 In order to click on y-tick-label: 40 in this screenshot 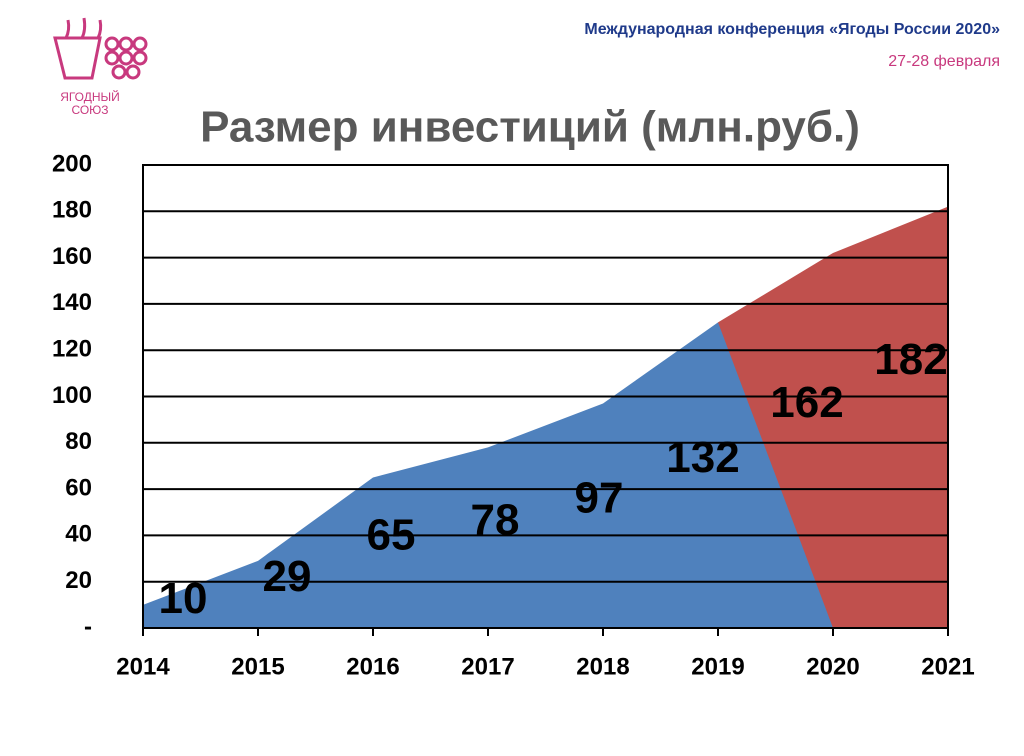, I will do `click(78, 534)`.